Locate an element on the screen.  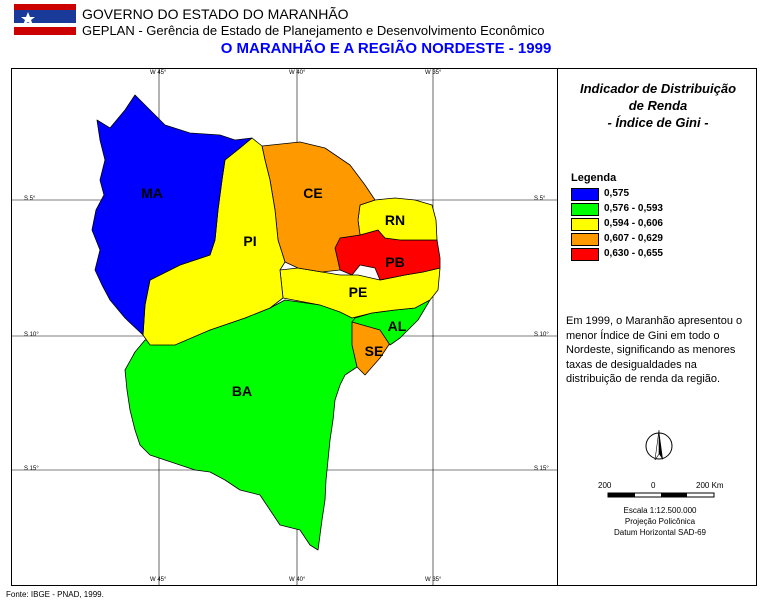
lat-label-left-5: S 5° is located at coordinates (30, 199).